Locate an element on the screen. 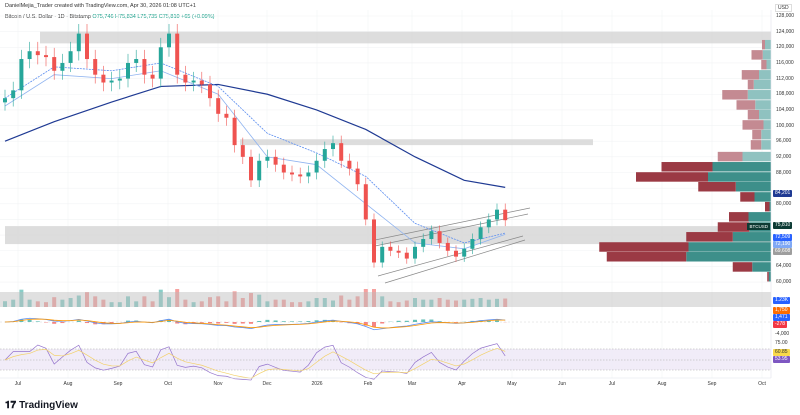 The image size is (800, 415). symbol-price-label: BTCUSD is located at coordinates (758, 226).